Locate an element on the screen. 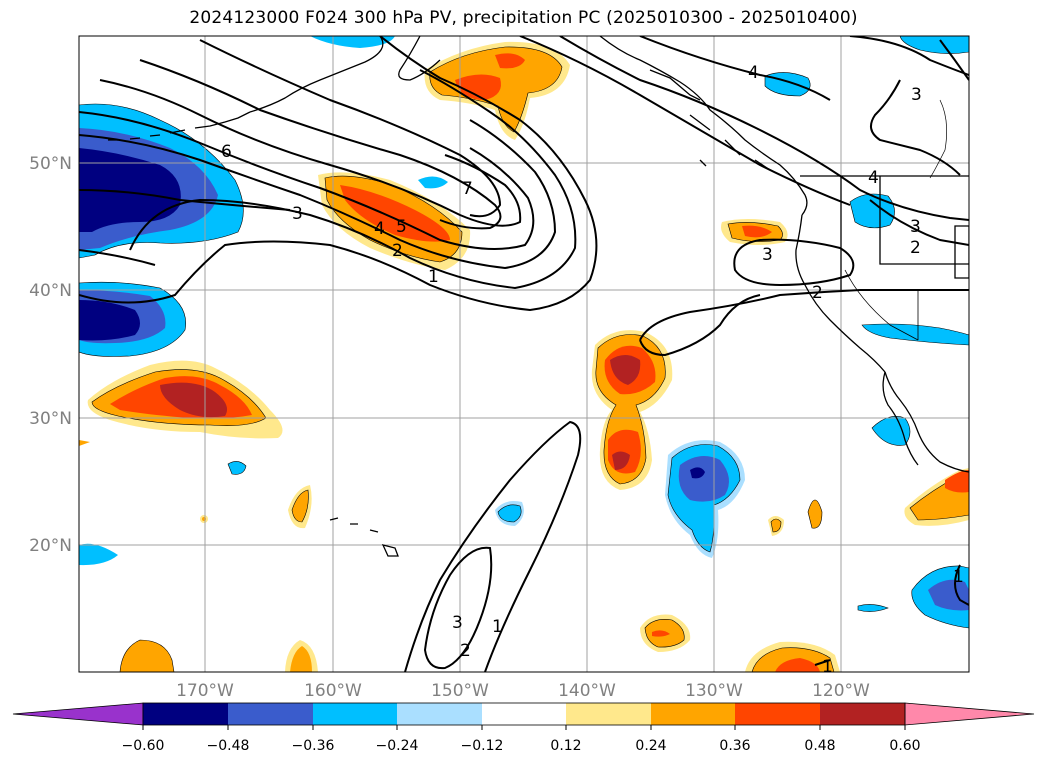  colorbar-tick-label: −0.12 is located at coordinates (482, 746).